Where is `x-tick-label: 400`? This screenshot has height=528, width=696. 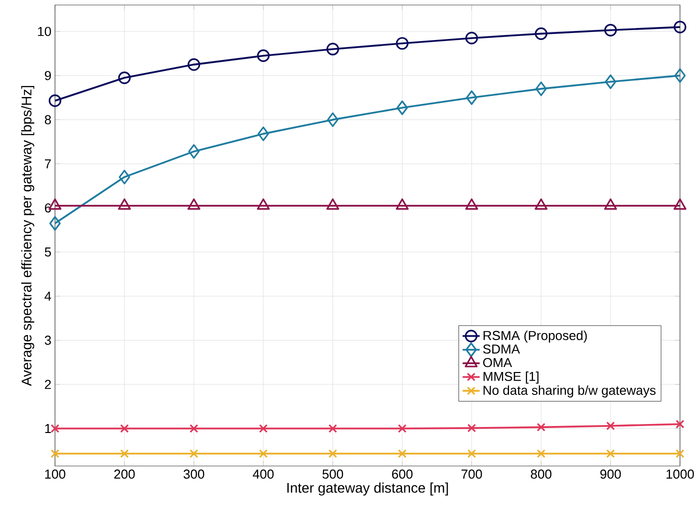
x-tick-label: 400 is located at coordinates (263, 474).